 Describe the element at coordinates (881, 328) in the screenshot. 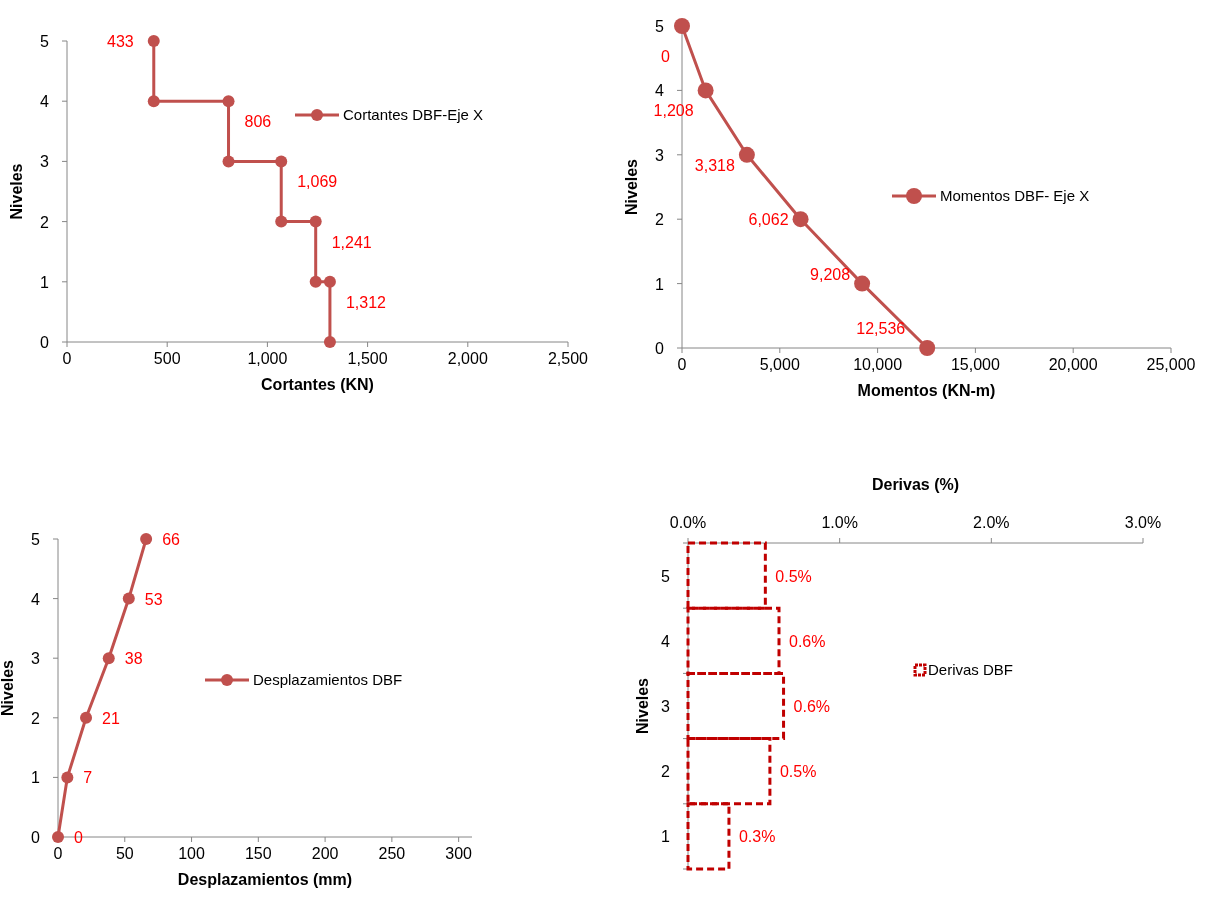

I see `annotation: 12,536` at that location.